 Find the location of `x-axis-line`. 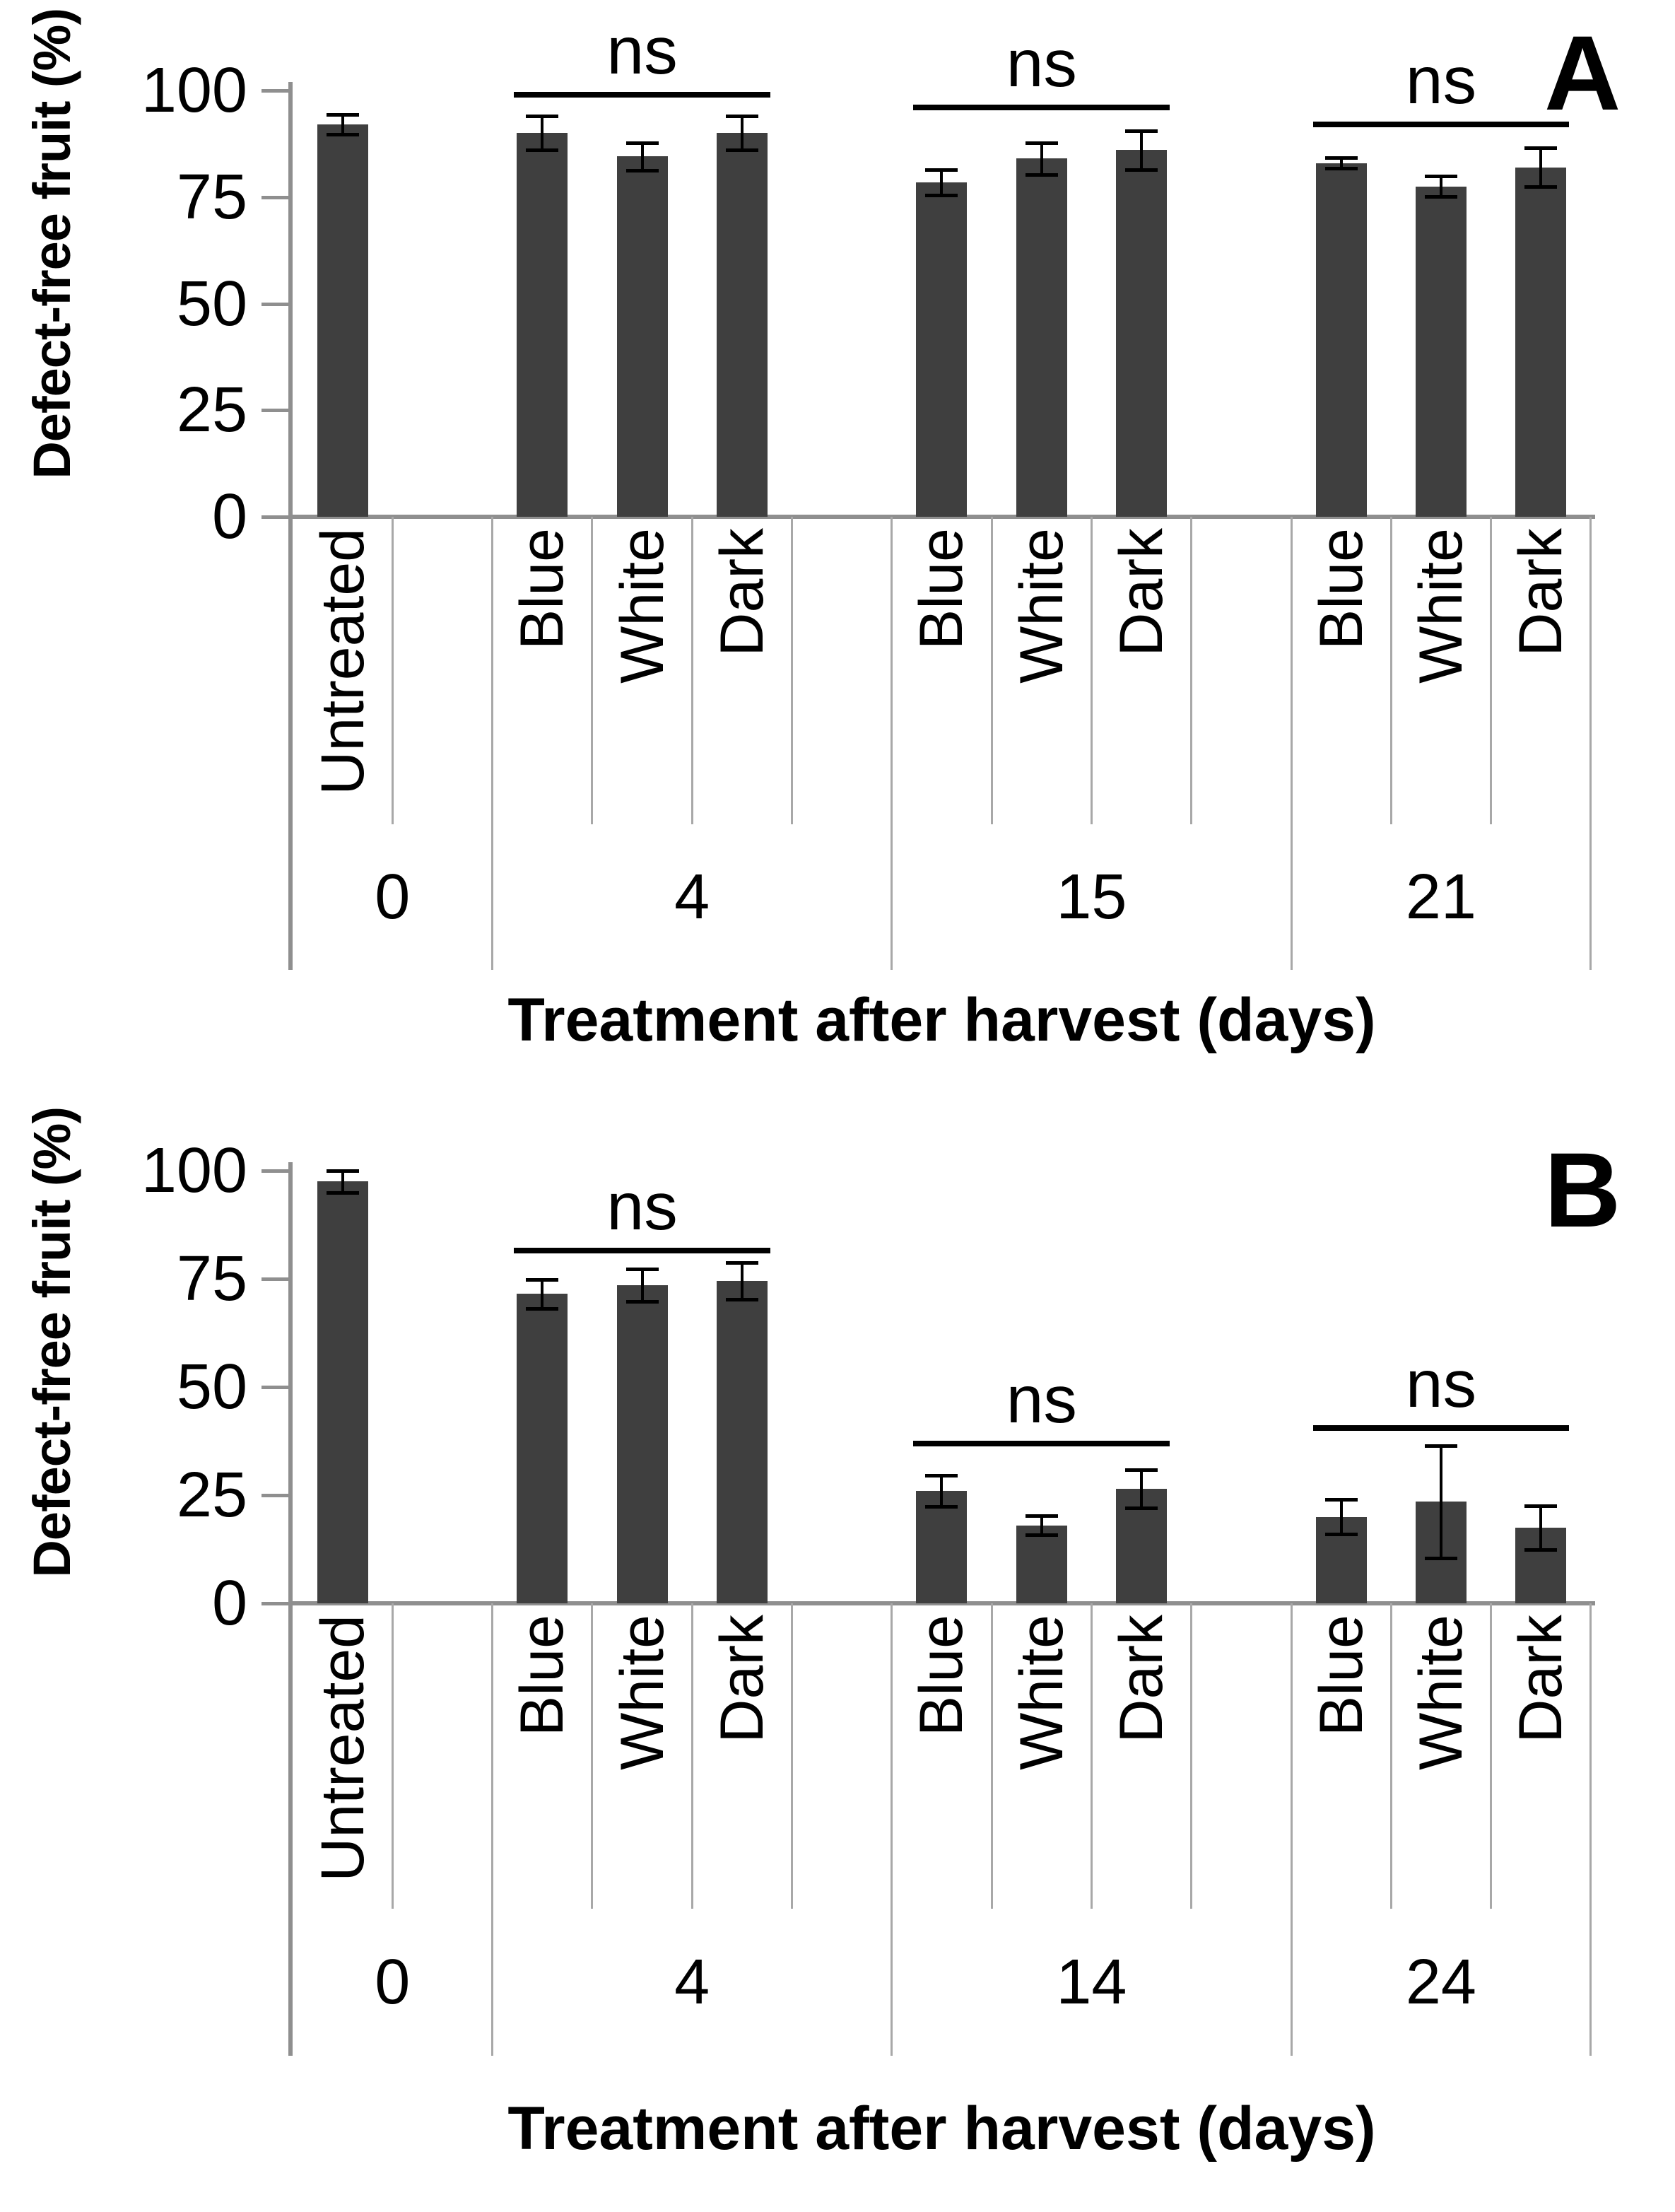

x-axis-line is located at coordinates (941, 1603).